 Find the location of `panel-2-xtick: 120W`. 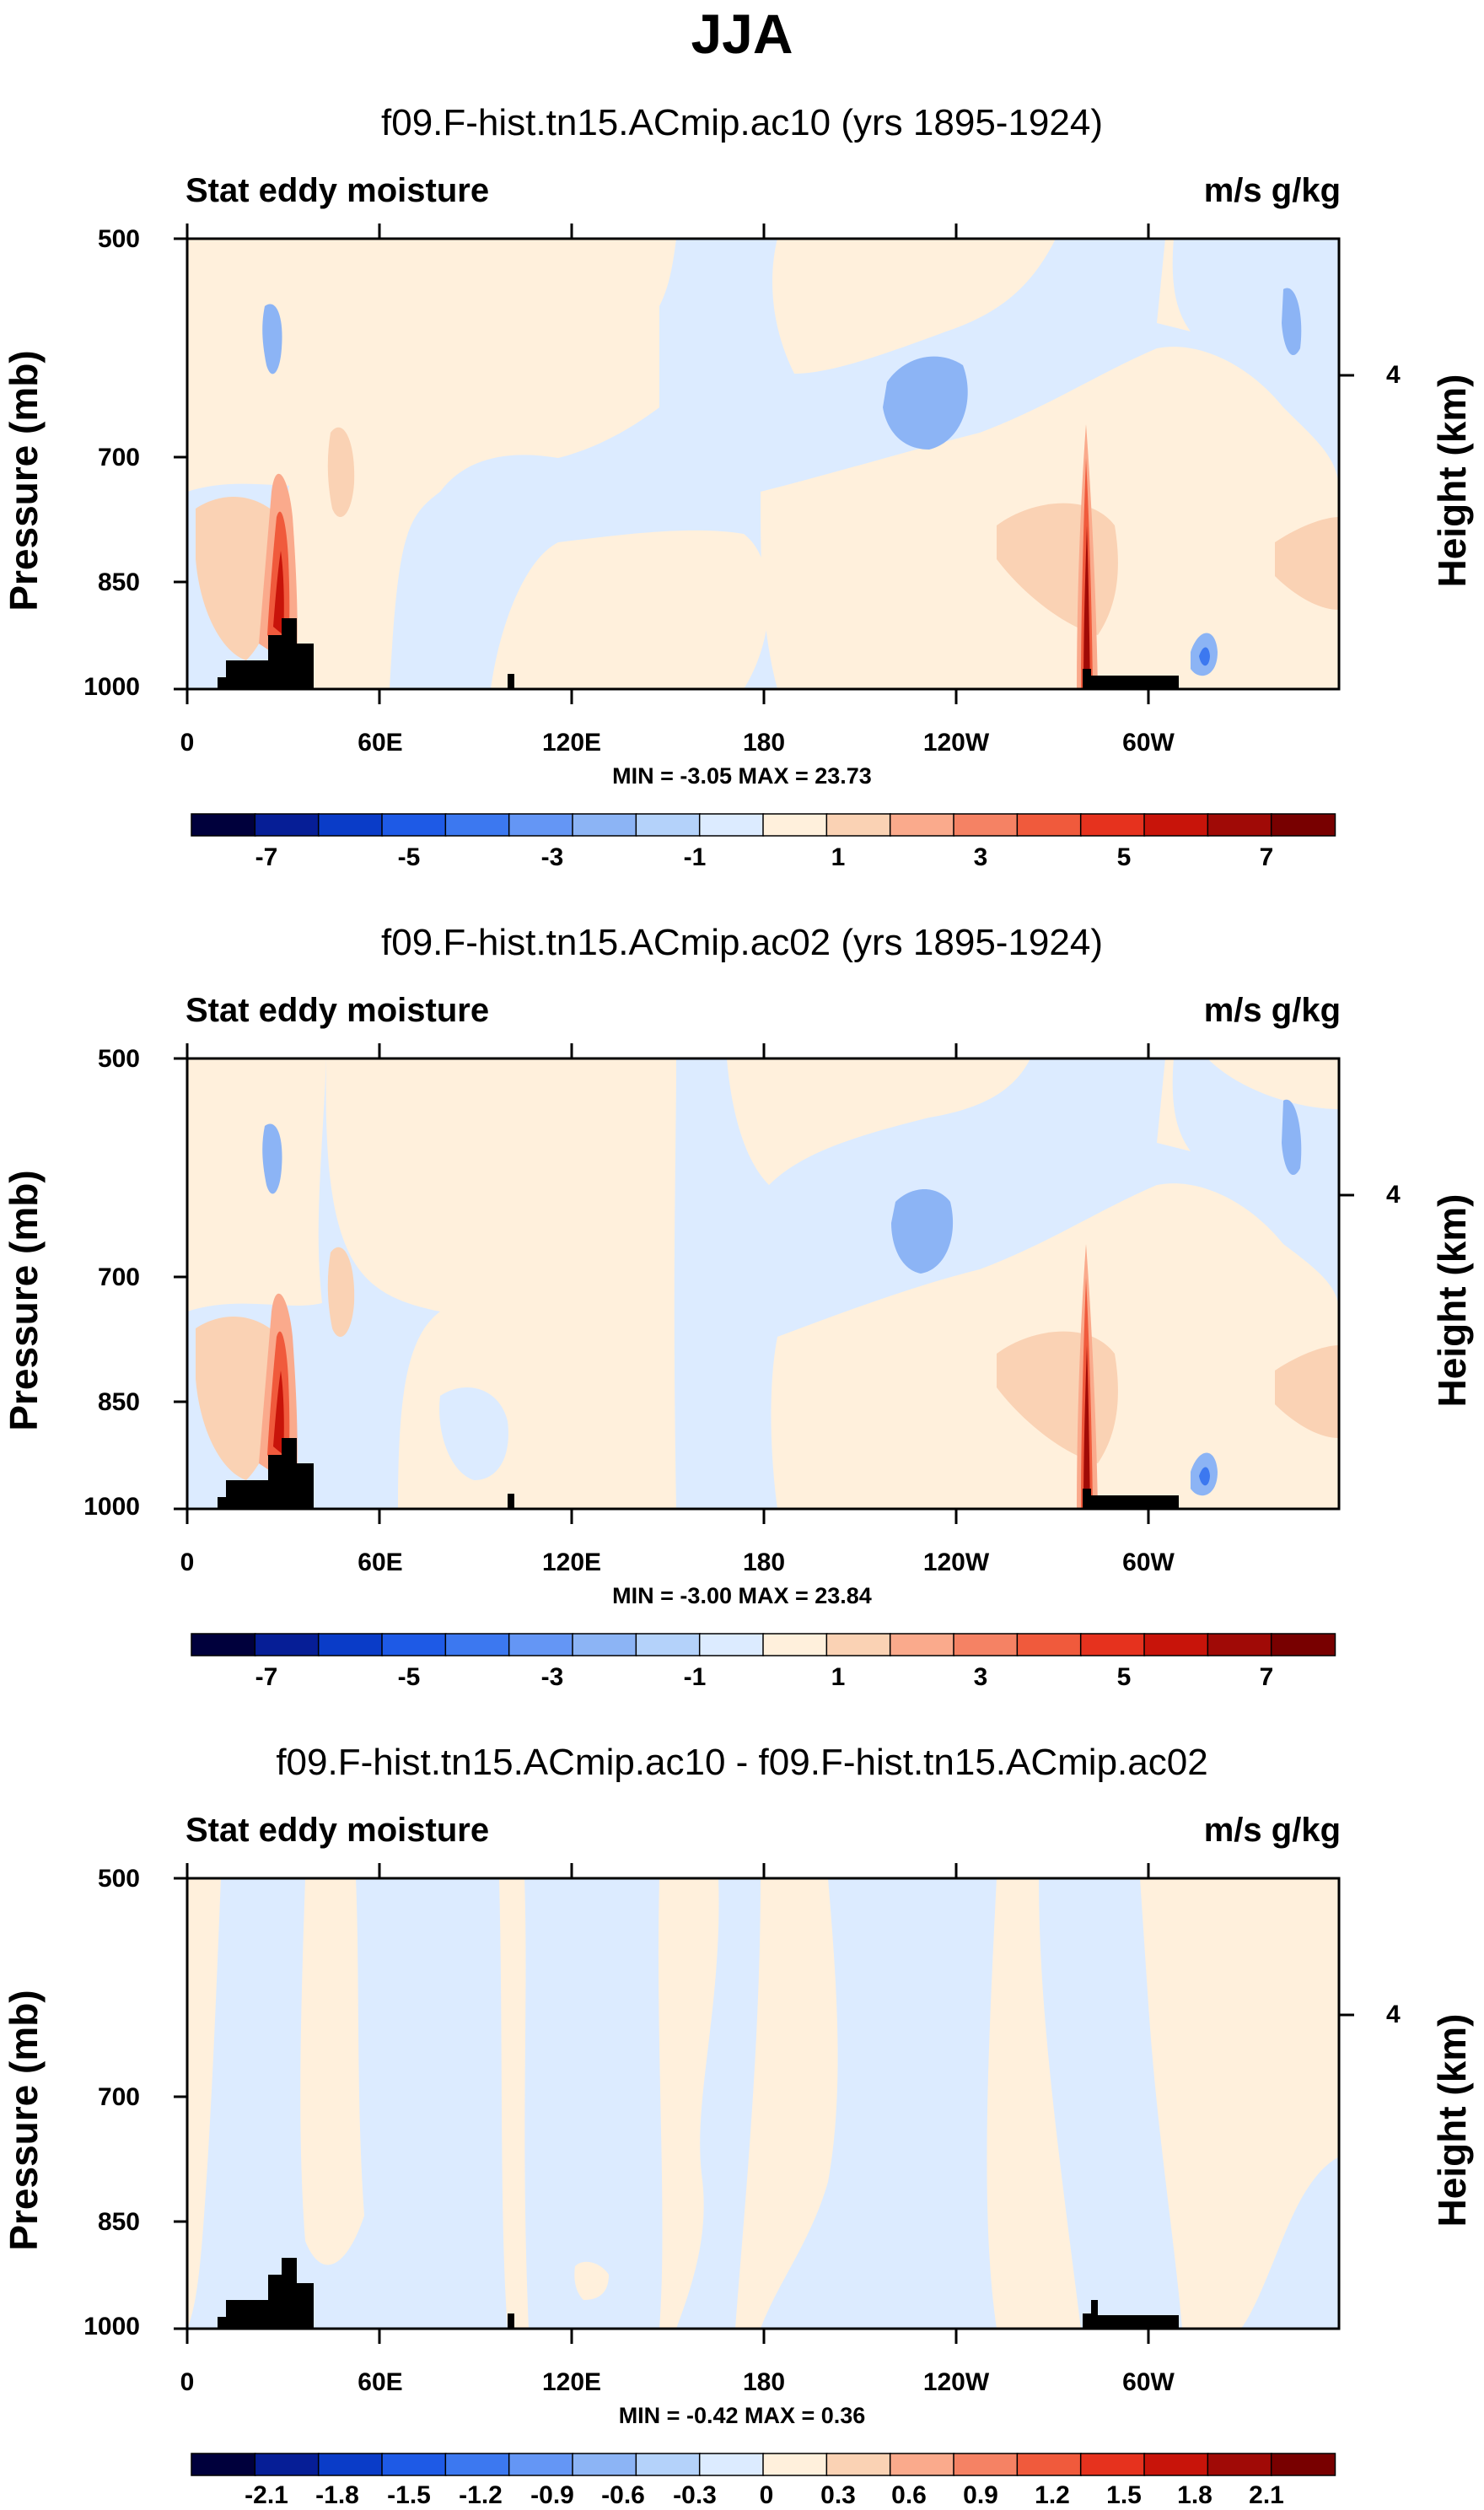

panel-2-xtick: 120W is located at coordinates (956, 1562).